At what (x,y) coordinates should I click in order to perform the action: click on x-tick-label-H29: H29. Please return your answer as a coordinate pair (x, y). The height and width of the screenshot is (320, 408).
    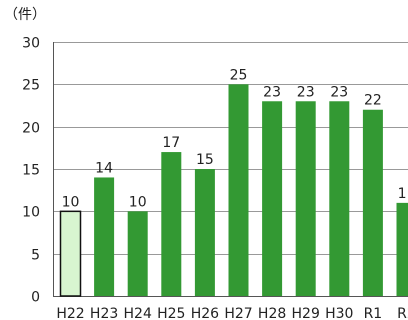
    Looking at the image, I should click on (306, 313).